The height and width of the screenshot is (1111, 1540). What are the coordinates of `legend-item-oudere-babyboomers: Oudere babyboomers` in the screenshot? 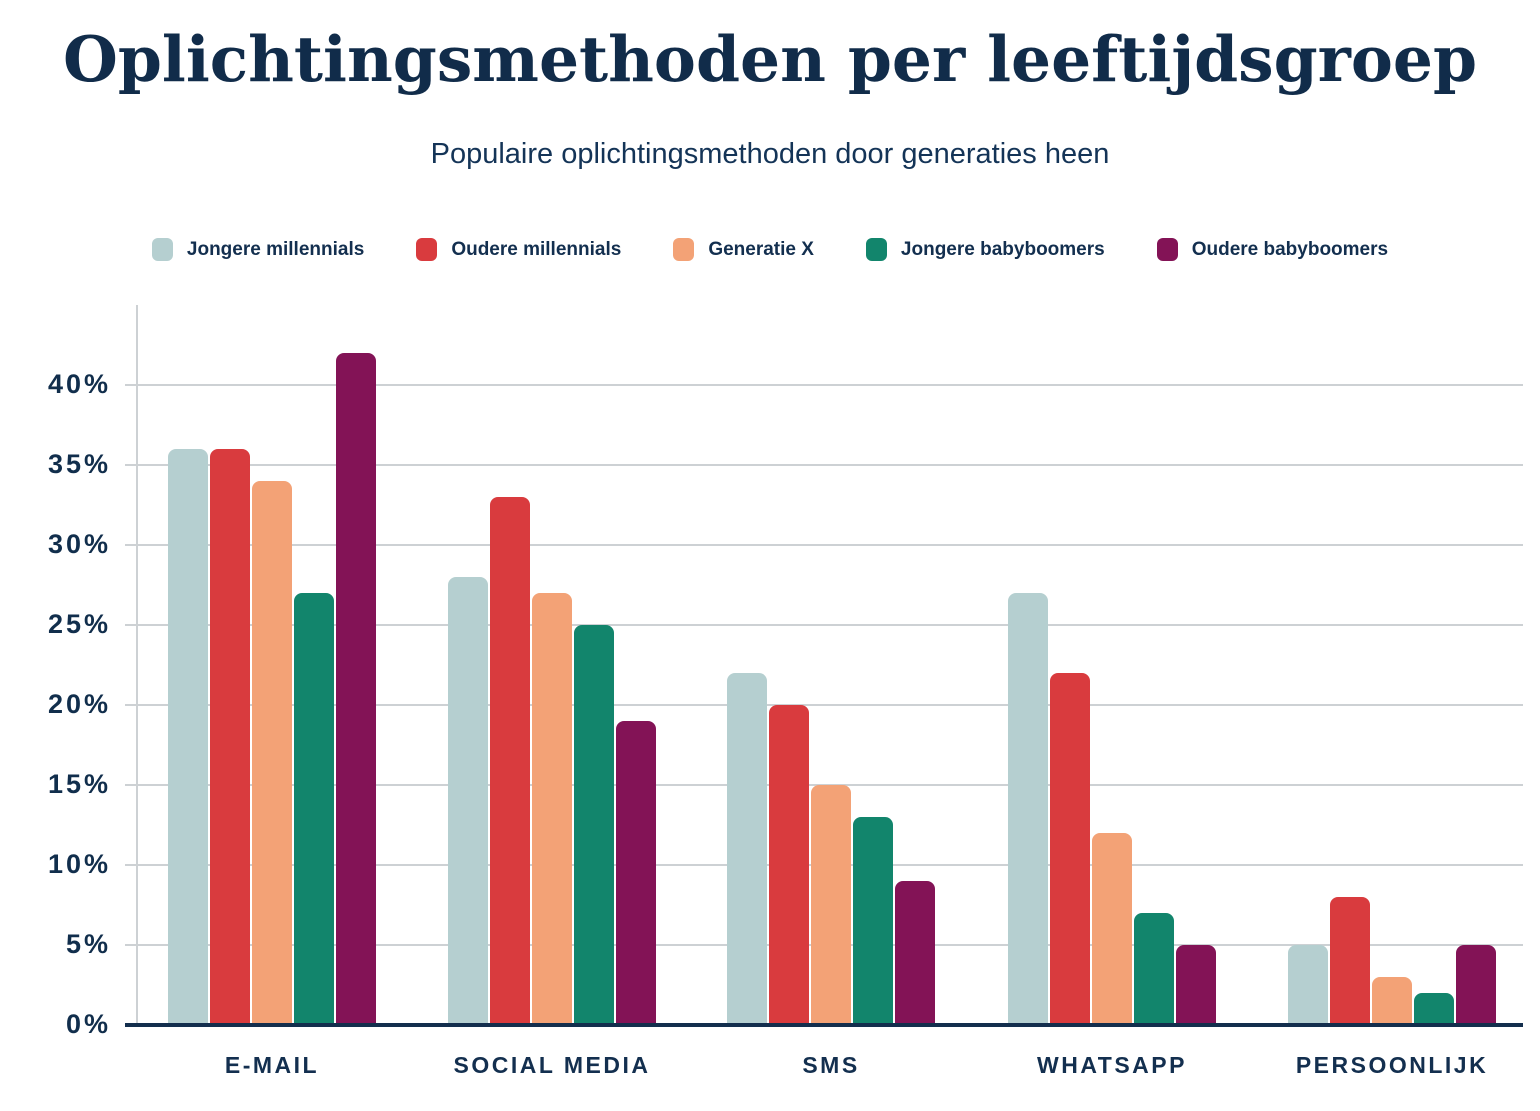 It's located at (1272, 249).